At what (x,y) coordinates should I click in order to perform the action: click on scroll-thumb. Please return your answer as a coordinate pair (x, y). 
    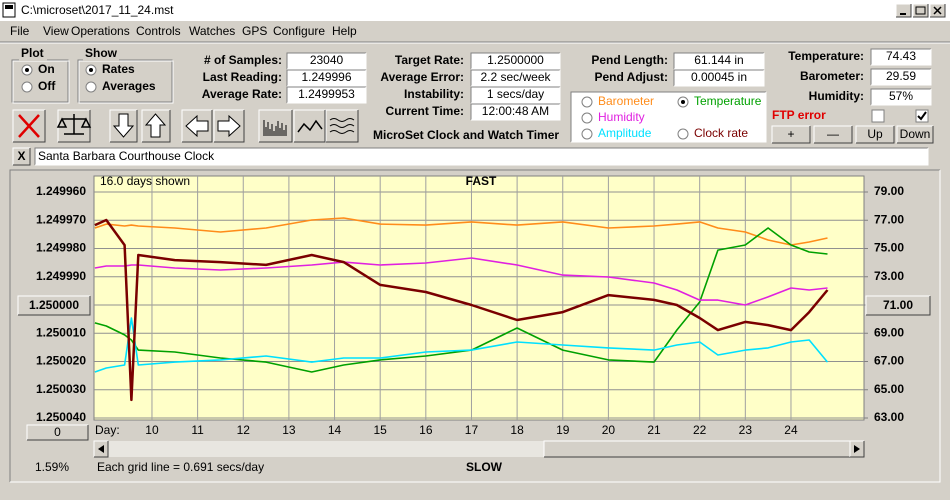
    Looking at the image, I should click on (697, 449).